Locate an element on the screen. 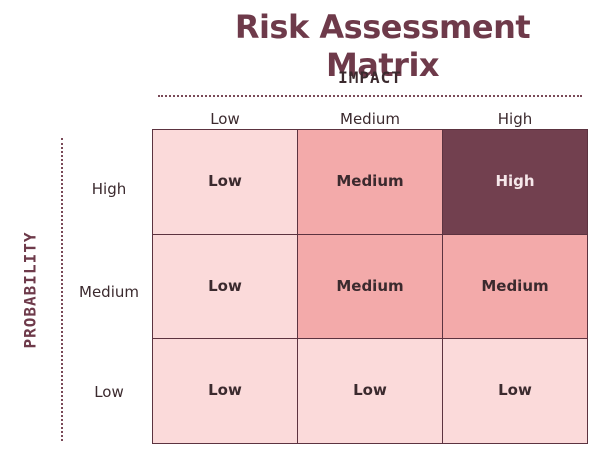 This screenshot has width=610, height=457. probability-row-medium: Medium is located at coordinates (109, 292).